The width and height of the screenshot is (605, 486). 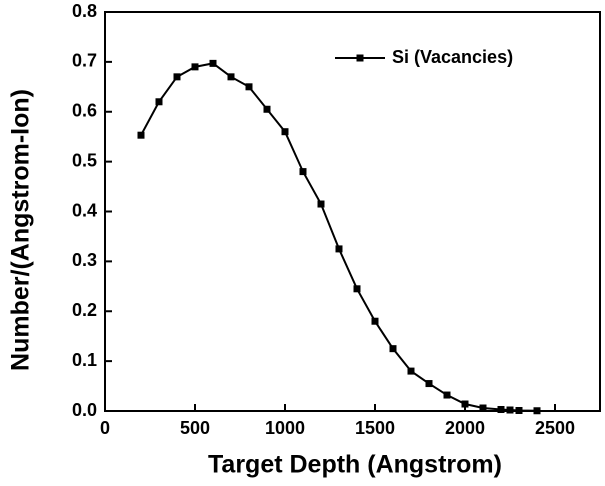 I want to click on x-tick-label: 500, so click(x=195, y=428).